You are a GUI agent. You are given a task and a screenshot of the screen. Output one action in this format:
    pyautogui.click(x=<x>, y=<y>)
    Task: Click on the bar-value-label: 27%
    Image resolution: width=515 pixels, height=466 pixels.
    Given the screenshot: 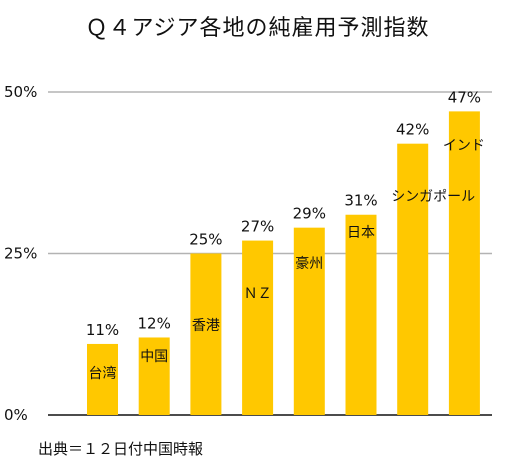 What is the action you would take?
    pyautogui.click(x=257, y=227)
    